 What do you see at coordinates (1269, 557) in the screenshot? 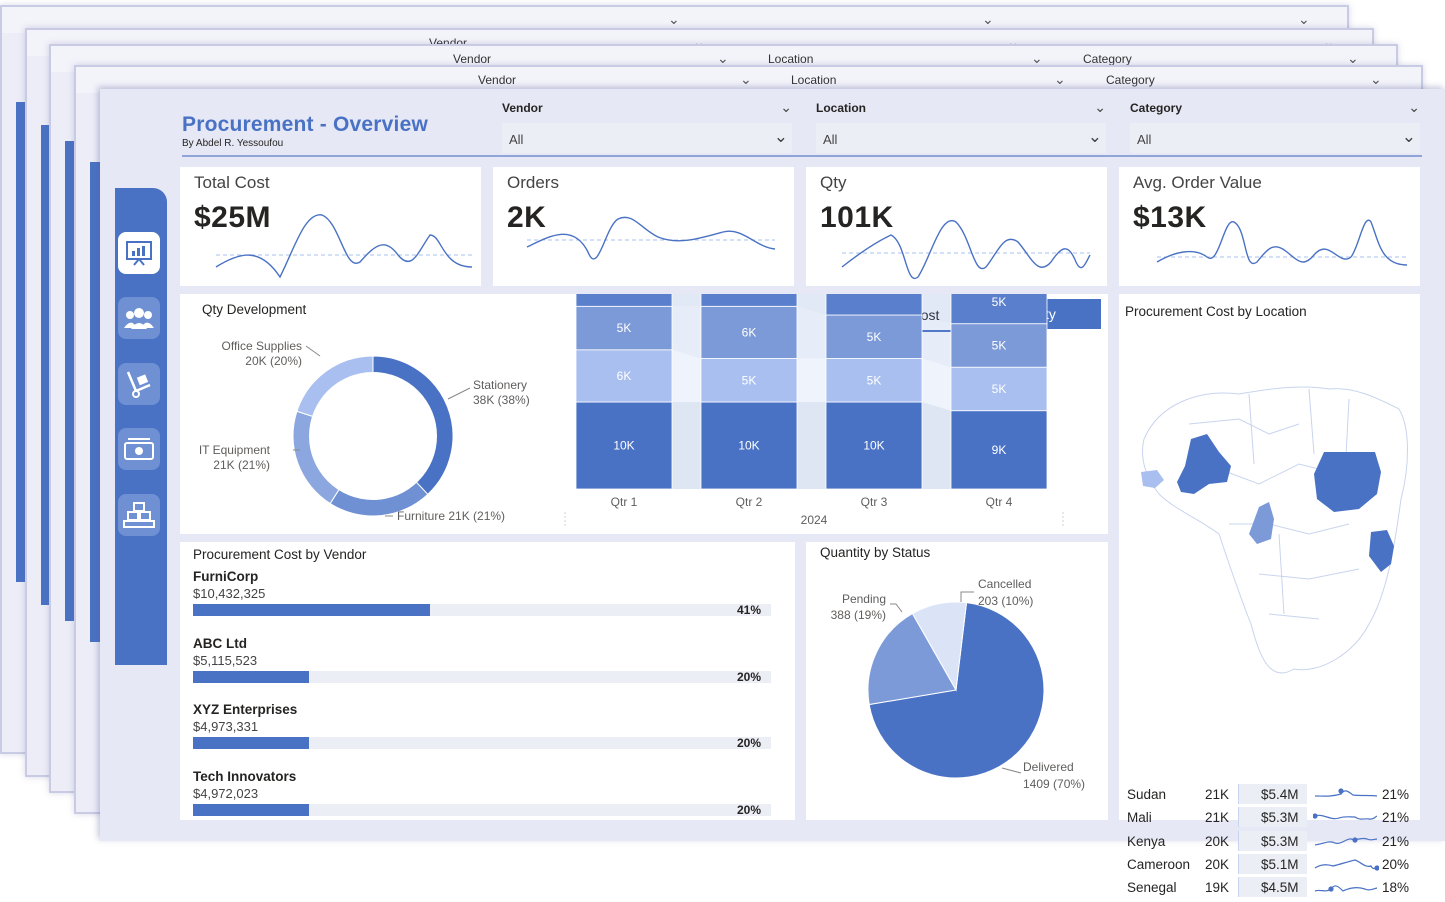
I see `africa-map` at bounding box center [1269, 557].